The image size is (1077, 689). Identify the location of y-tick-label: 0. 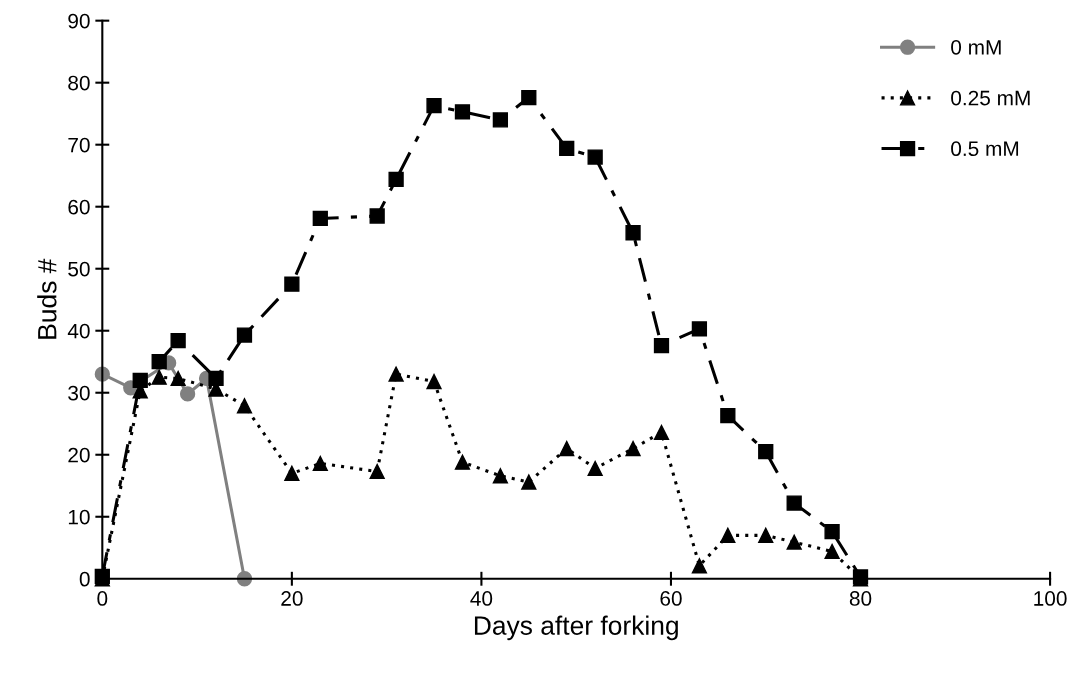
(84, 579).